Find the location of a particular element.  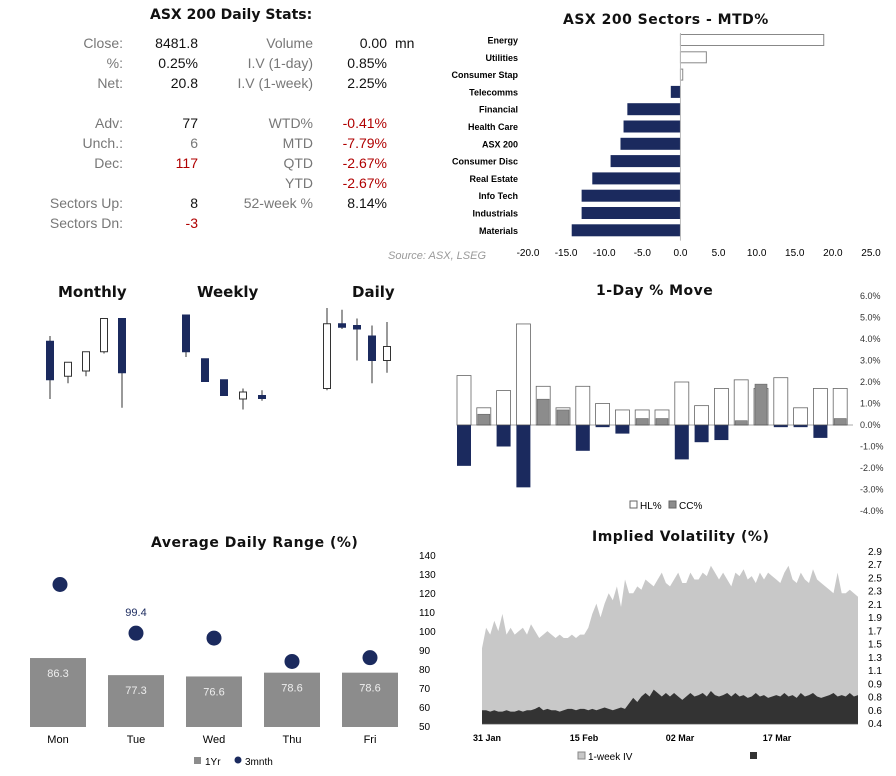

legend-label-1week: 1-week IV is located at coordinates (610, 757).